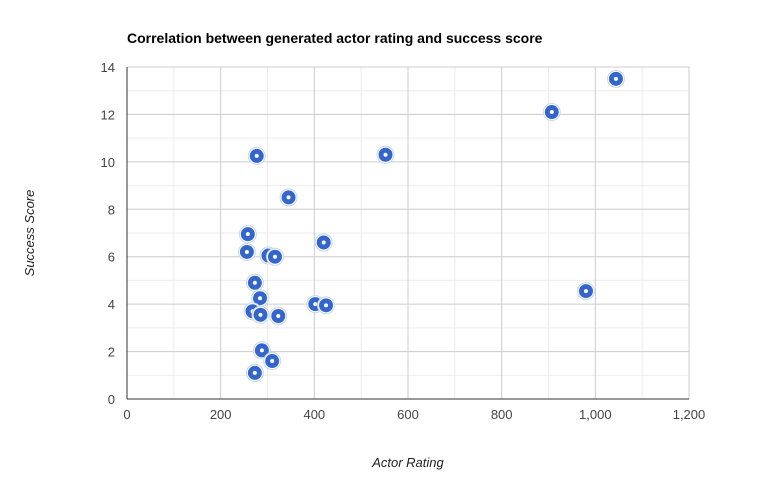  What do you see at coordinates (108, 114) in the screenshot?
I see `y-tick-label: 12` at bounding box center [108, 114].